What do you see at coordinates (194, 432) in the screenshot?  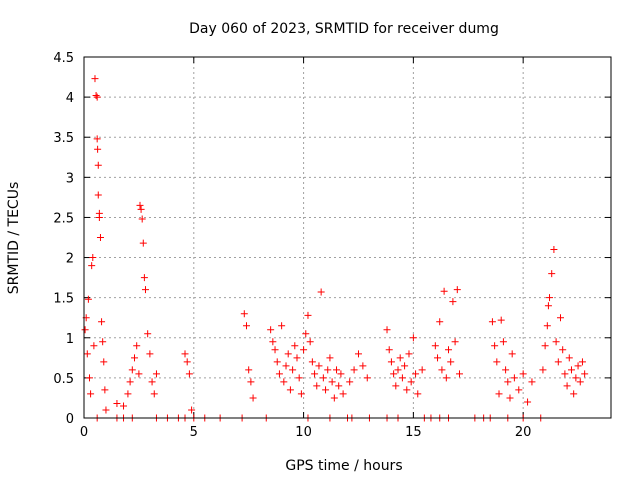 I see `x-tick-label: 5` at bounding box center [194, 432].